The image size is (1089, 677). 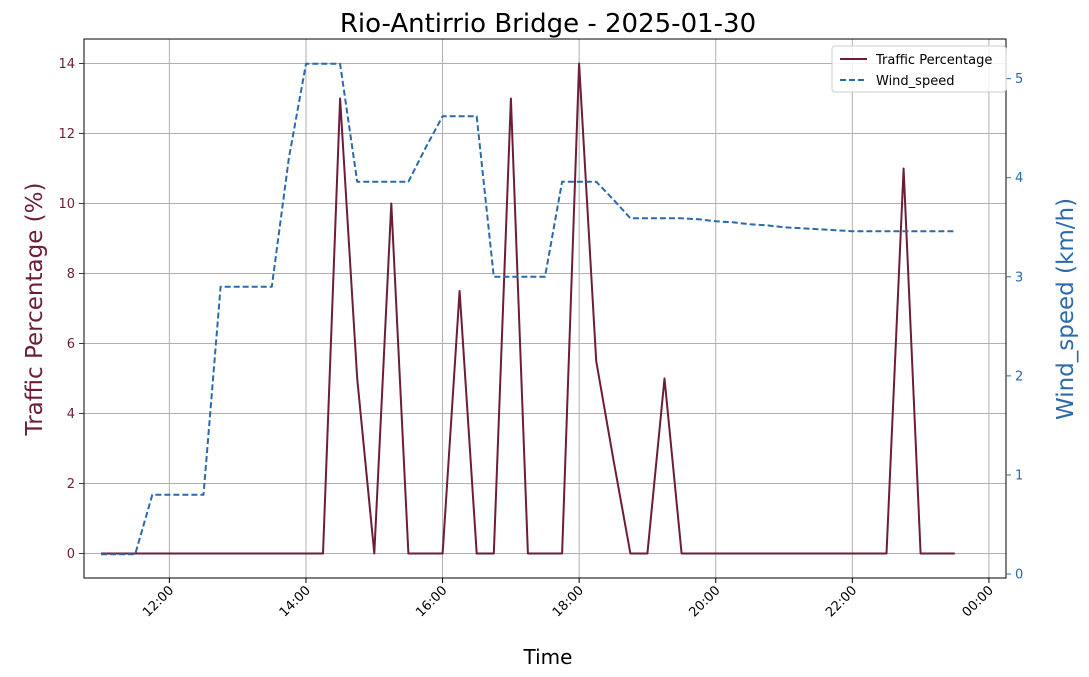 What do you see at coordinates (66, 64) in the screenshot?
I see `y-left-tick-label: 14` at bounding box center [66, 64].